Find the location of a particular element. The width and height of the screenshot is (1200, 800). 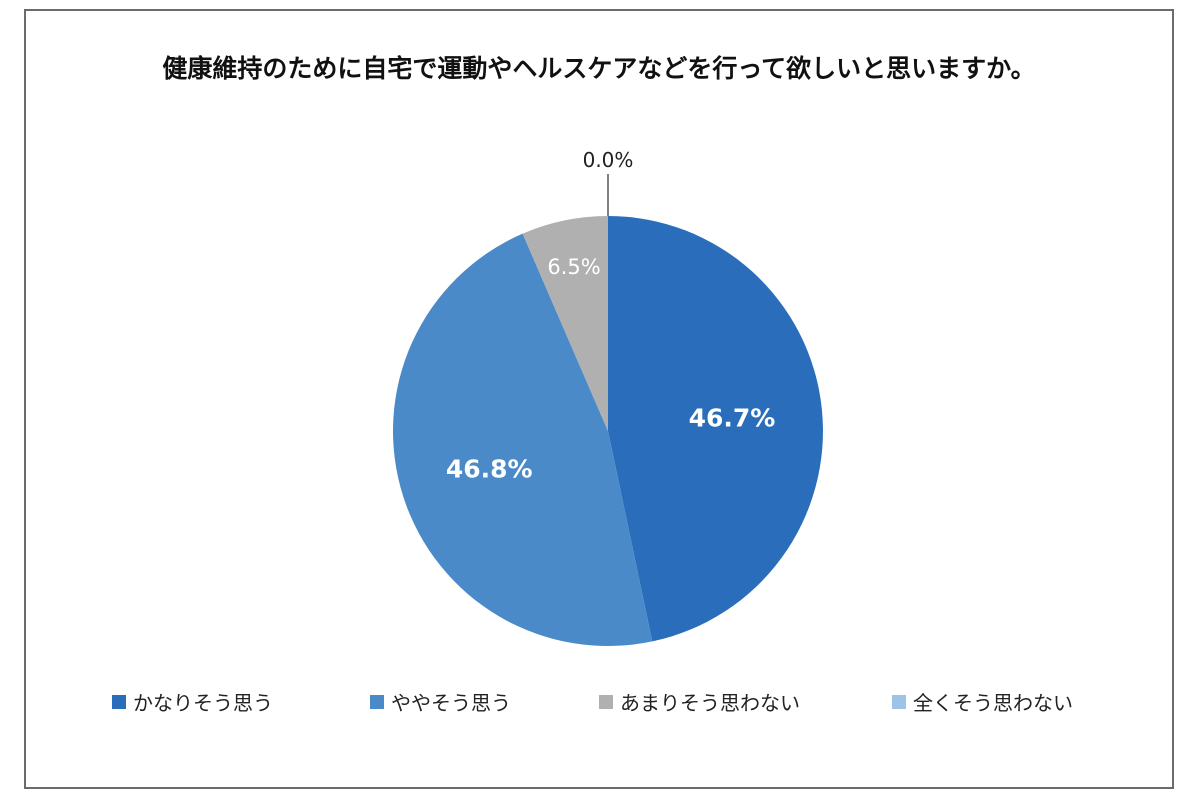

slice-1-value-label: 46.7% is located at coordinates (732, 418).